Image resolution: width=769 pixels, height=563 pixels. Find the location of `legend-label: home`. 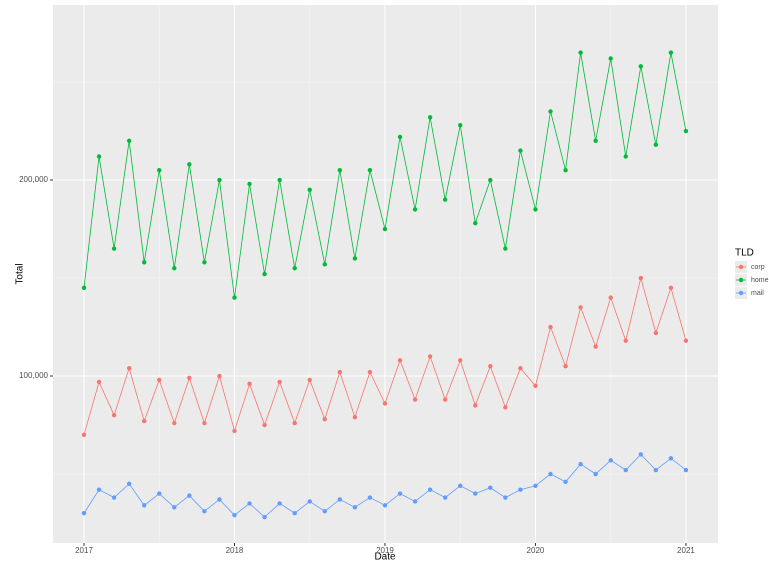

legend-label: home is located at coordinates (760, 280).